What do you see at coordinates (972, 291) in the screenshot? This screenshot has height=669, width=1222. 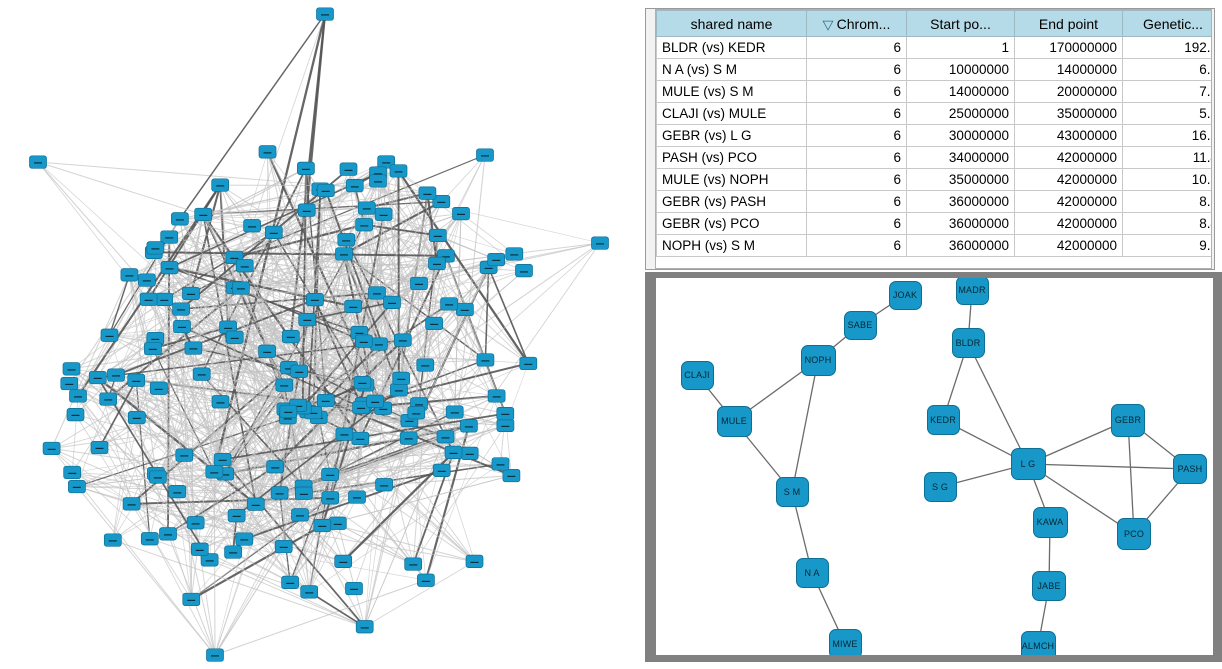 I see `subnetwork-node-madr: MADR` at bounding box center [972, 291].